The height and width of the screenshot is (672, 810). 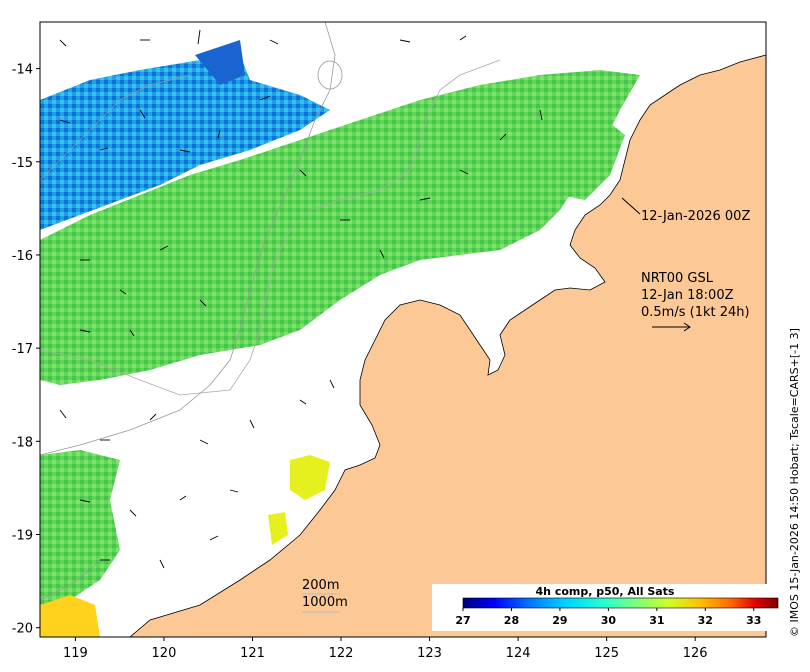 What do you see at coordinates (22, 629) in the screenshot?
I see `y-tick-label: -20` at bounding box center [22, 629].